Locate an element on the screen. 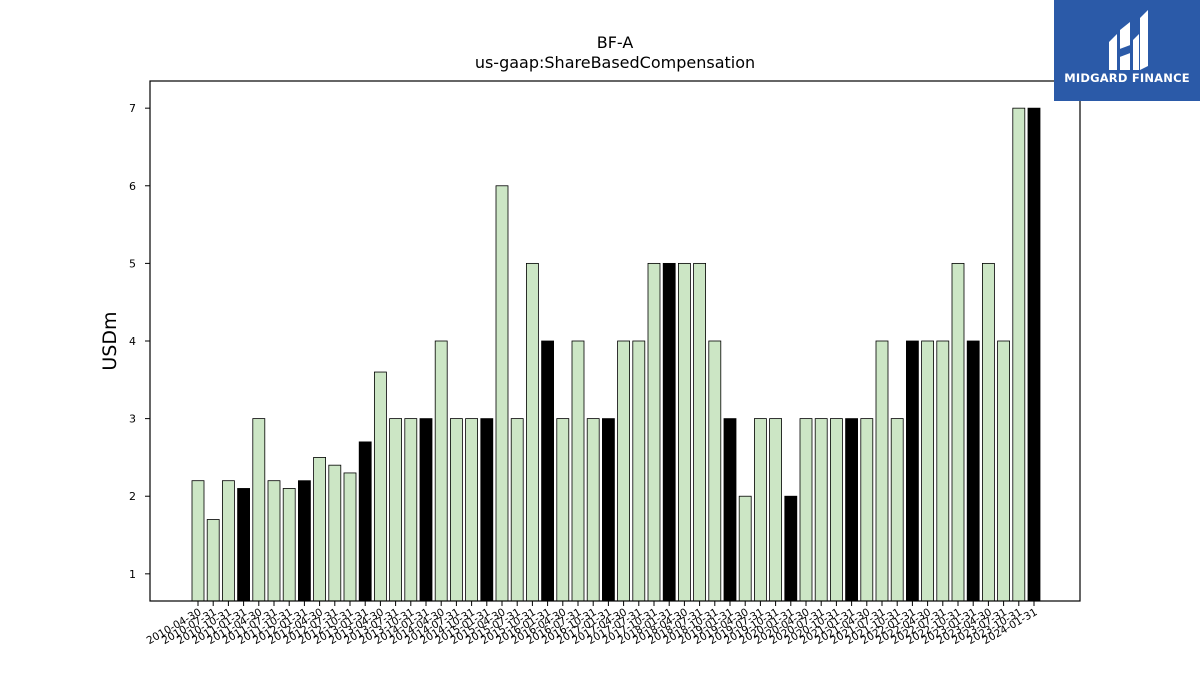 Image resolution: width=1200 pixels, height=675 pixels. logo-mark-icon is located at coordinates (1127, 50).